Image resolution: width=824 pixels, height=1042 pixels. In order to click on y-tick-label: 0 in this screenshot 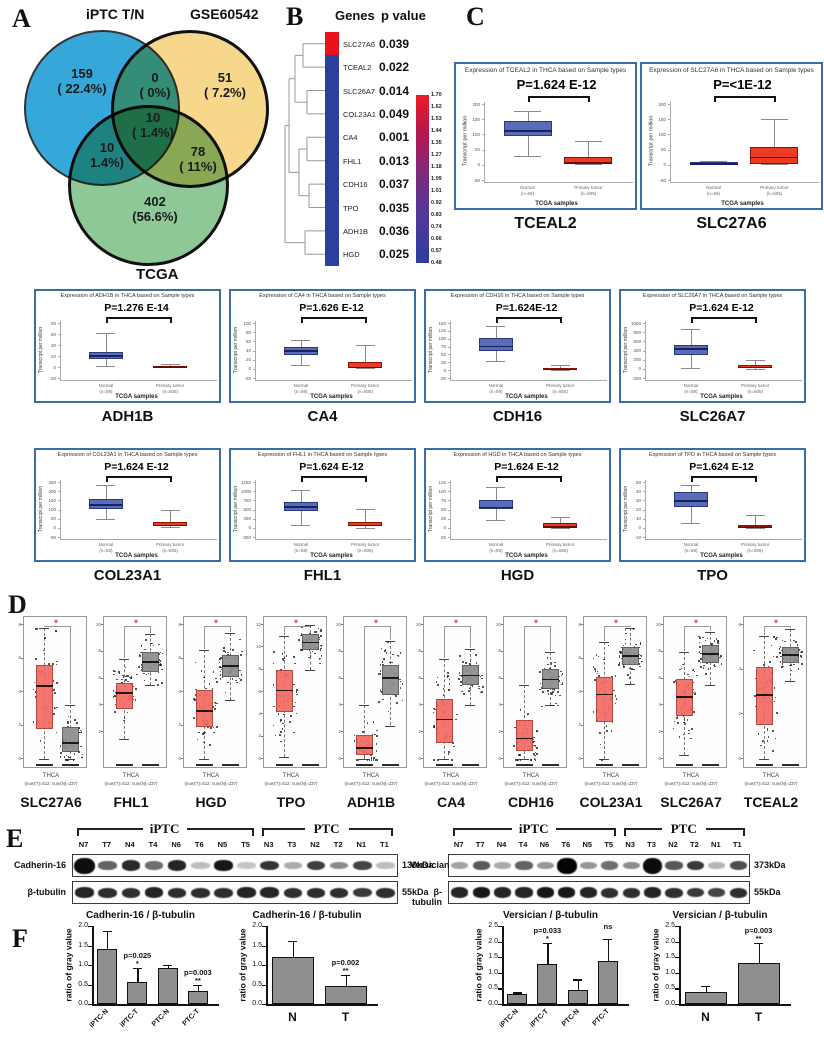, I will do `click(664, 165)`.